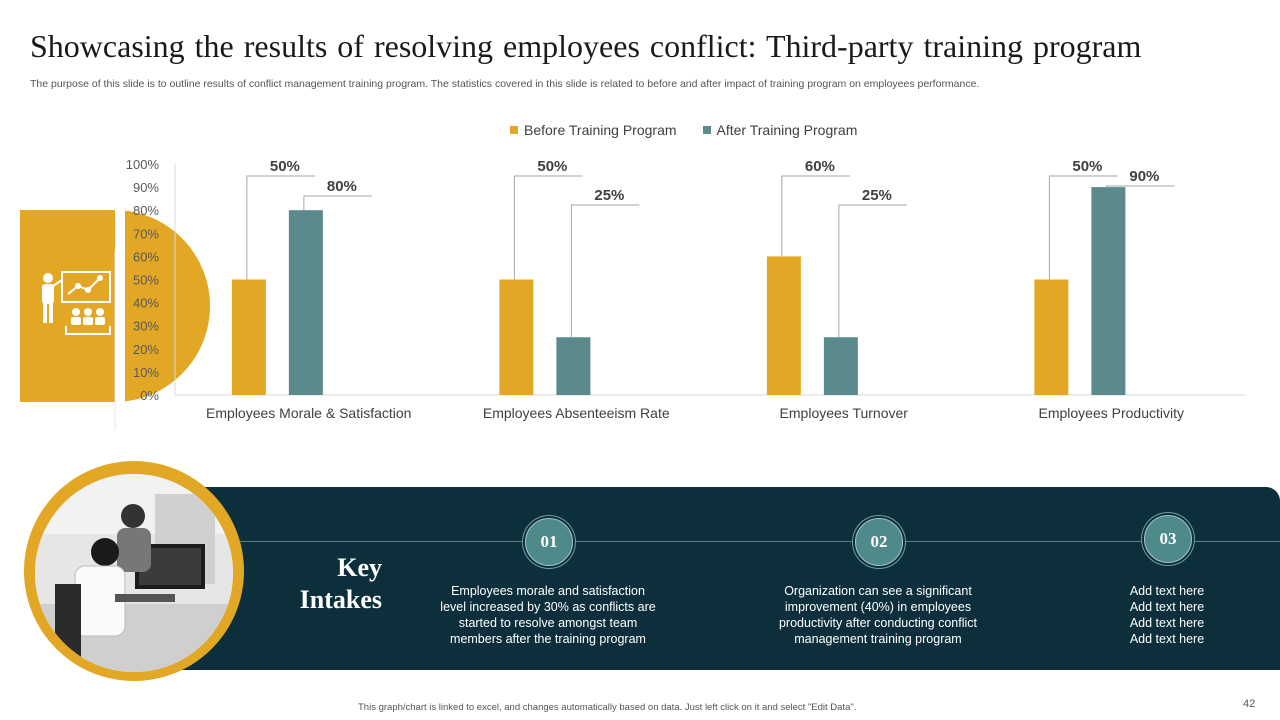 This screenshot has width=1280, height=720. Describe the element at coordinates (342, 186) in the screenshot. I see `data-label: 80%` at that location.